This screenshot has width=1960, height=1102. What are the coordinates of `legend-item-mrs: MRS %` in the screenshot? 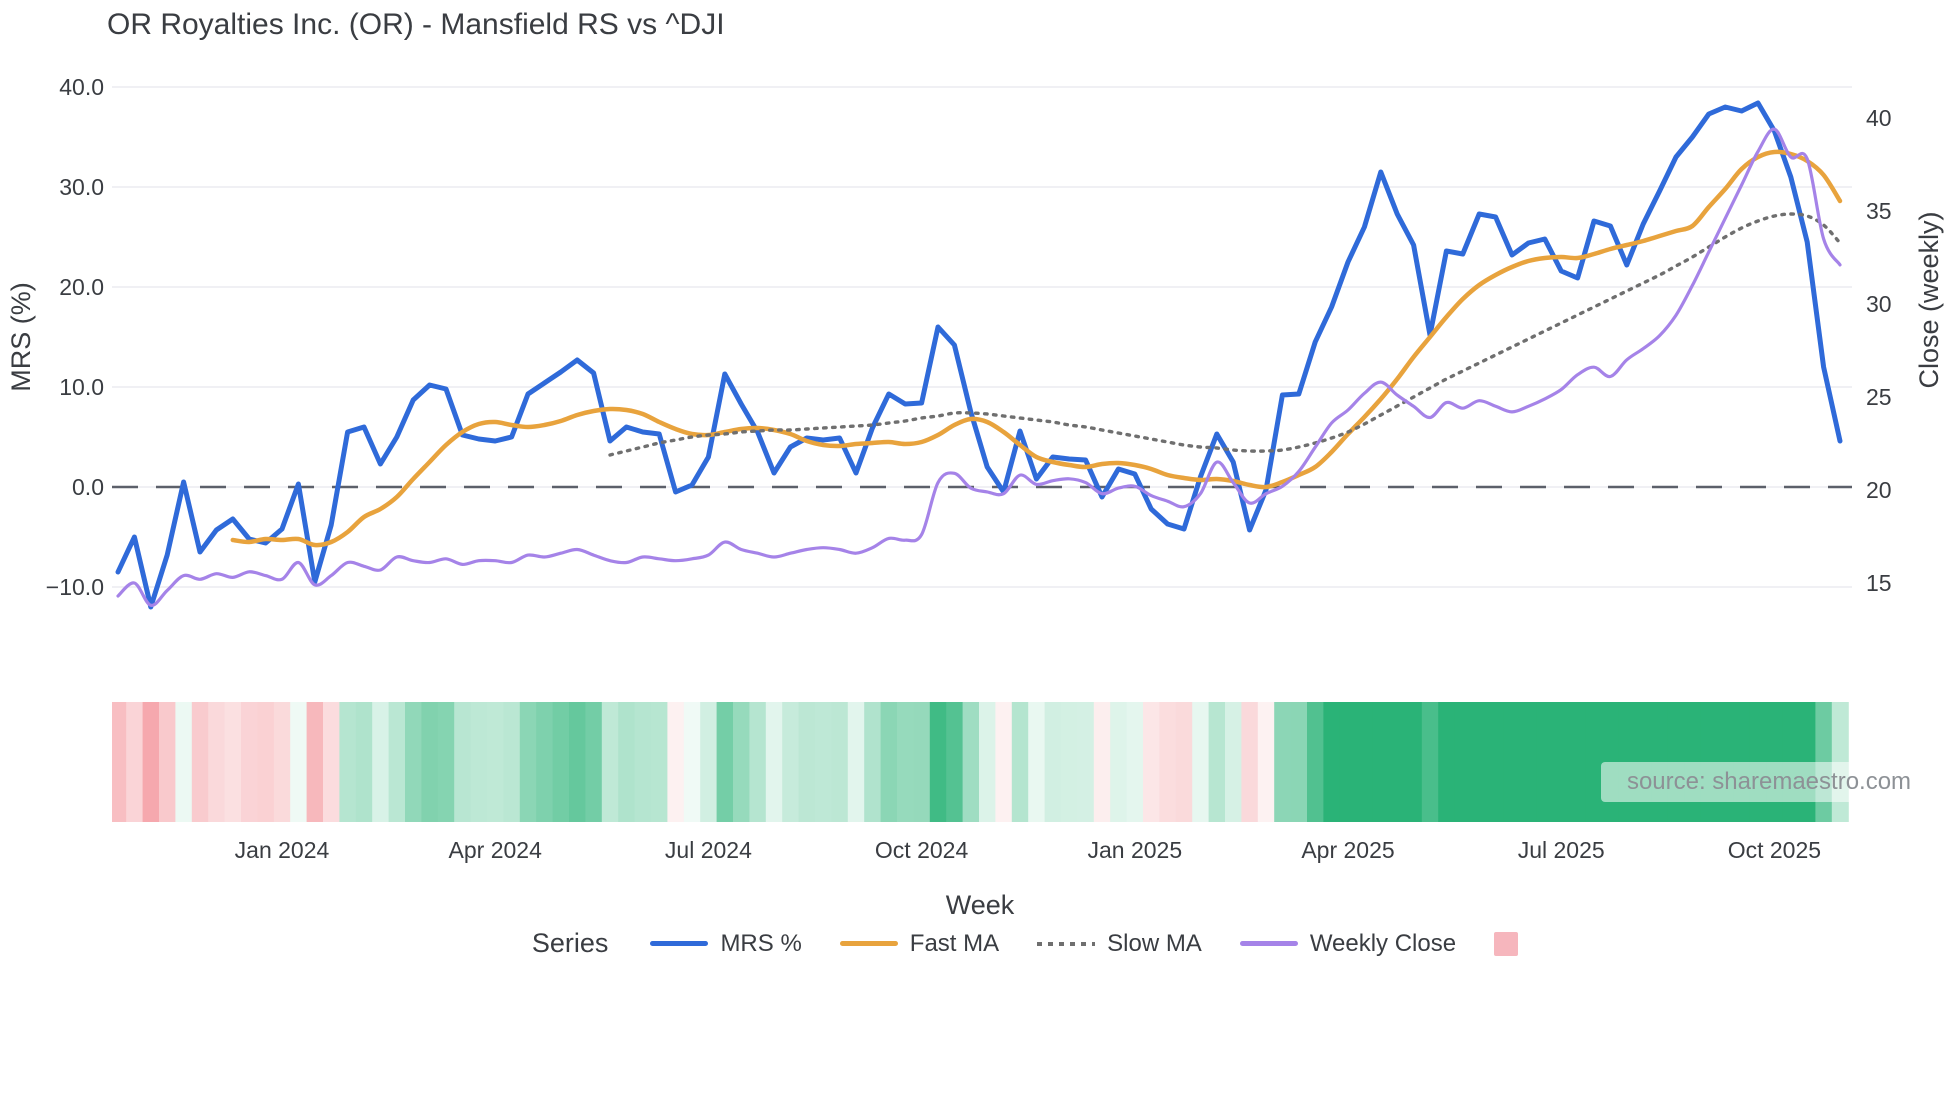 It's located at (726, 944).